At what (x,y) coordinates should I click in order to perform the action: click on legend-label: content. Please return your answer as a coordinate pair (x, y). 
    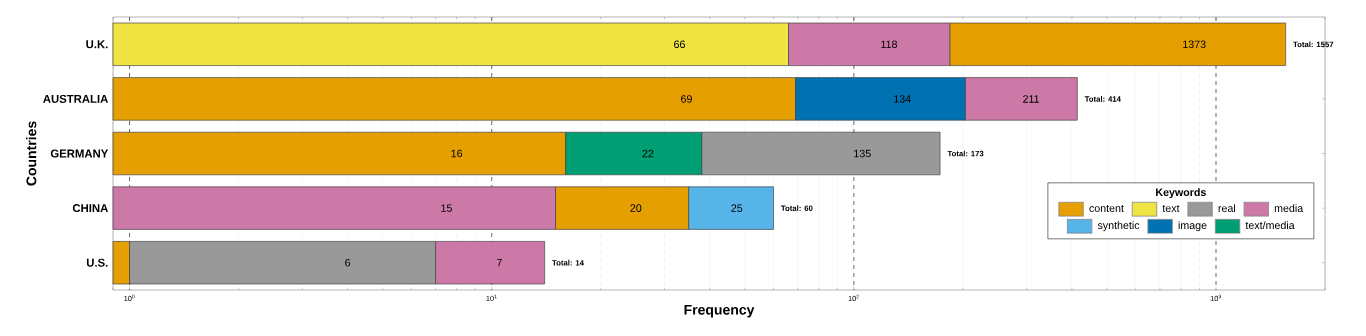
    Looking at the image, I should click on (1106, 208).